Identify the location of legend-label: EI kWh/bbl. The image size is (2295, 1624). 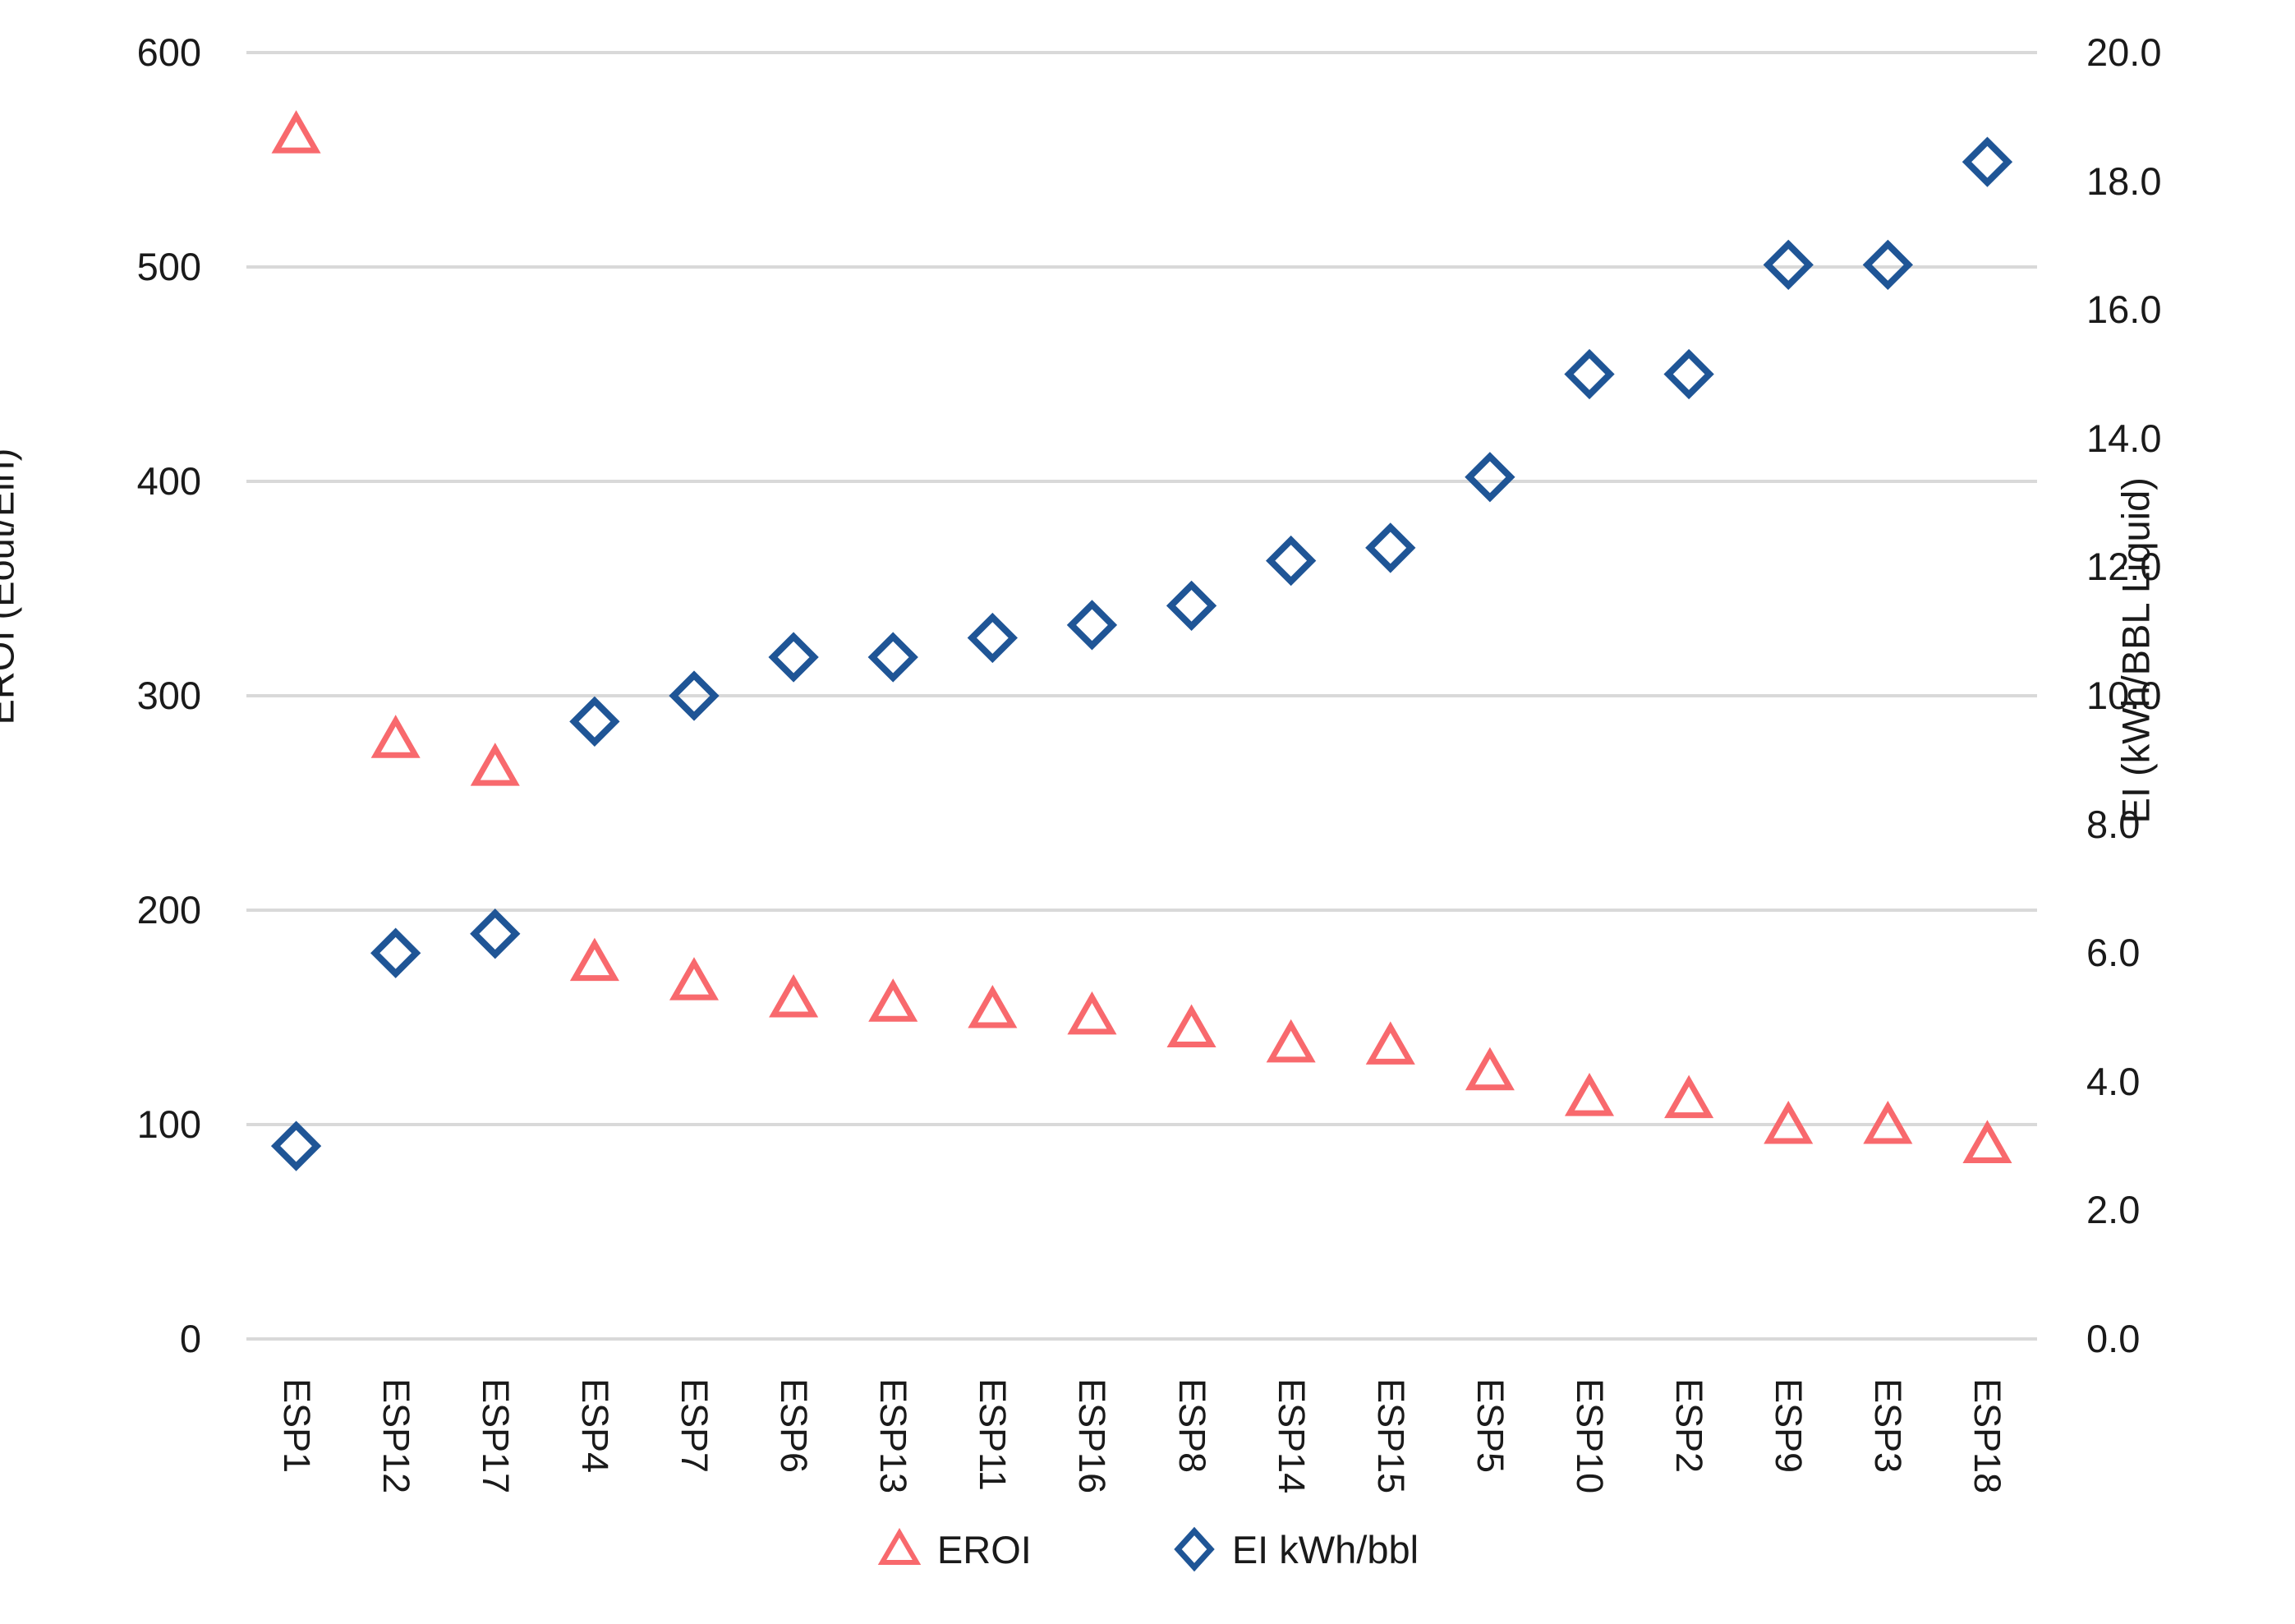
(1325, 1549).